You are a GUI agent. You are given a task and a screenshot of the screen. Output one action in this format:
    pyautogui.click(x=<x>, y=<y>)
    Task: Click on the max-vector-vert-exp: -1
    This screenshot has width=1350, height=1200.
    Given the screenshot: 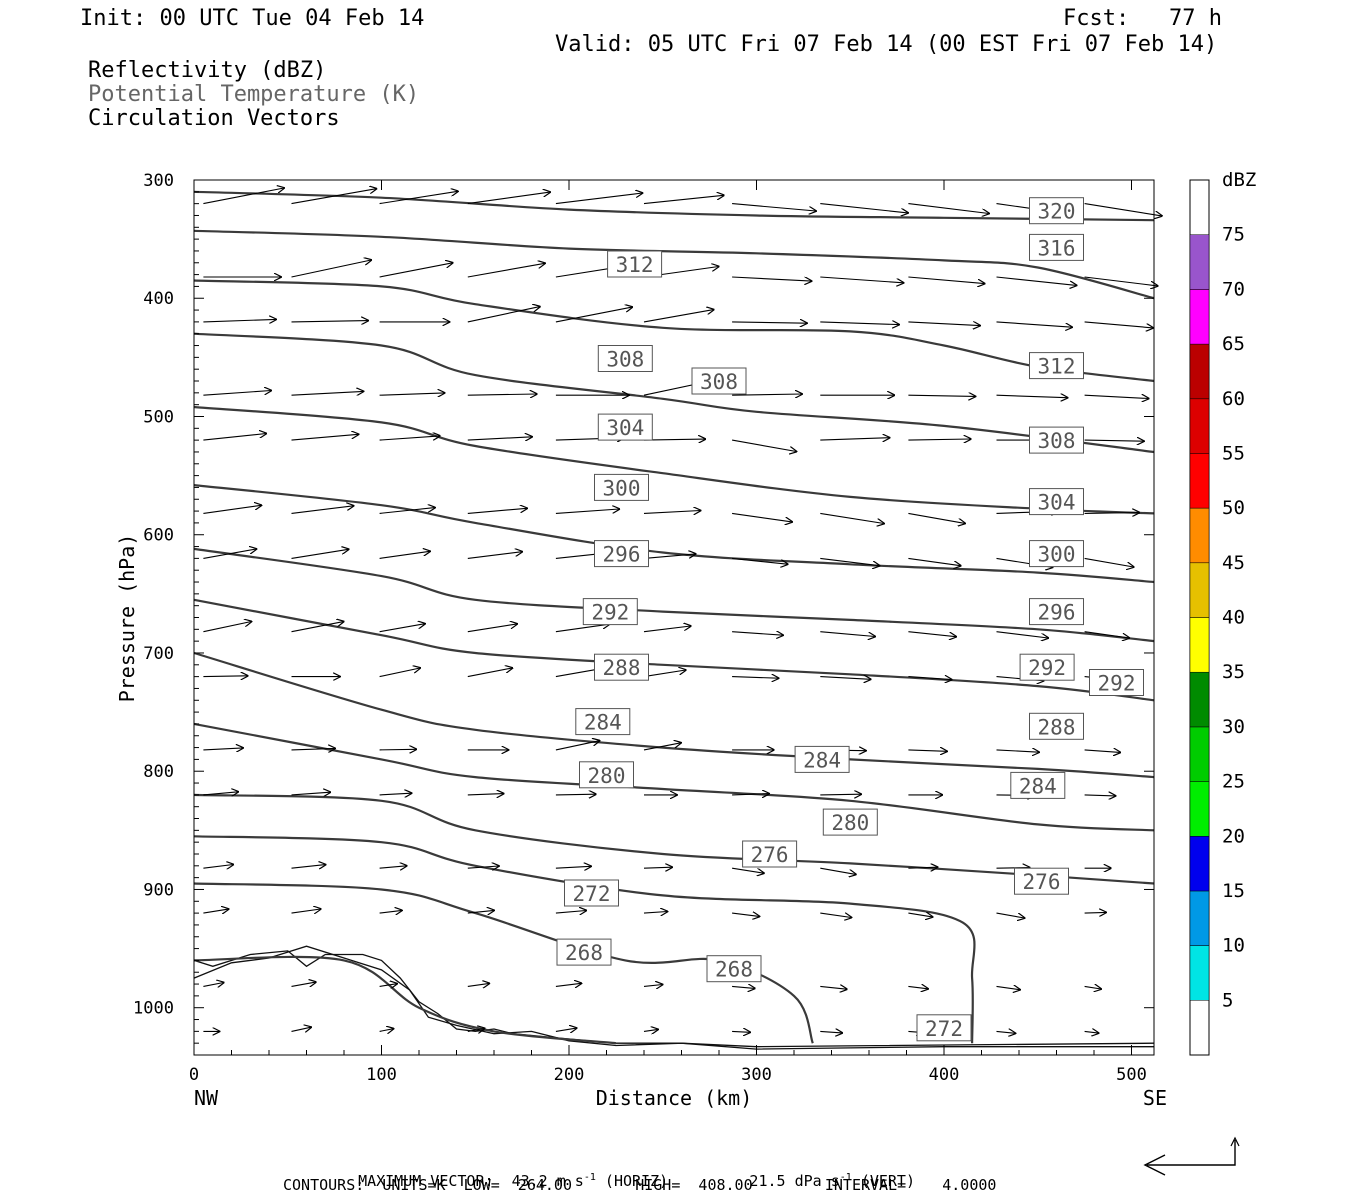 What is the action you would take?
    pyautogui.click(x=845, y=1177)
    